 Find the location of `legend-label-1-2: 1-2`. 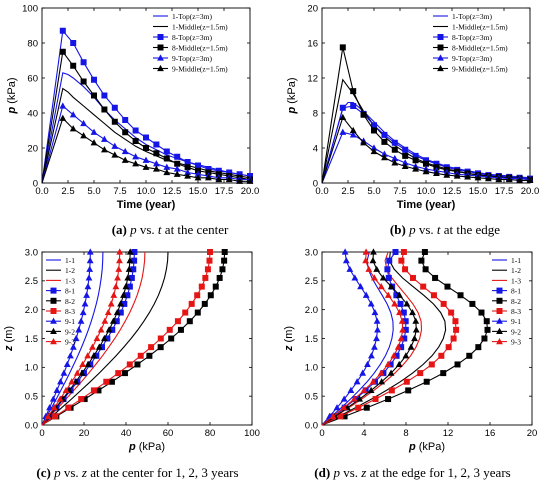

legend-label-1-2: 1-2 is located at coordinates (70, 270).